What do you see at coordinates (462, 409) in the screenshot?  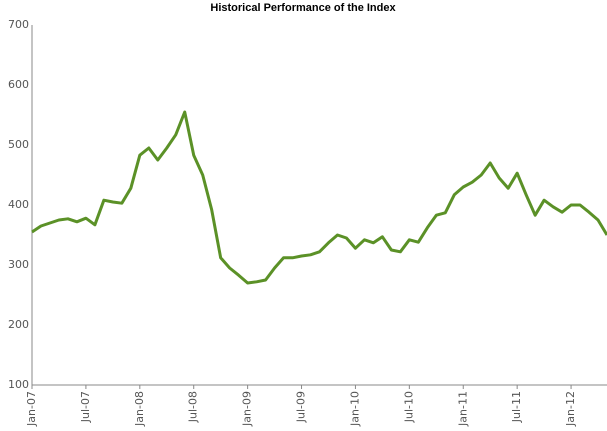 I see `x-tick-label: Jan-11` at bounding box center [462, 409].